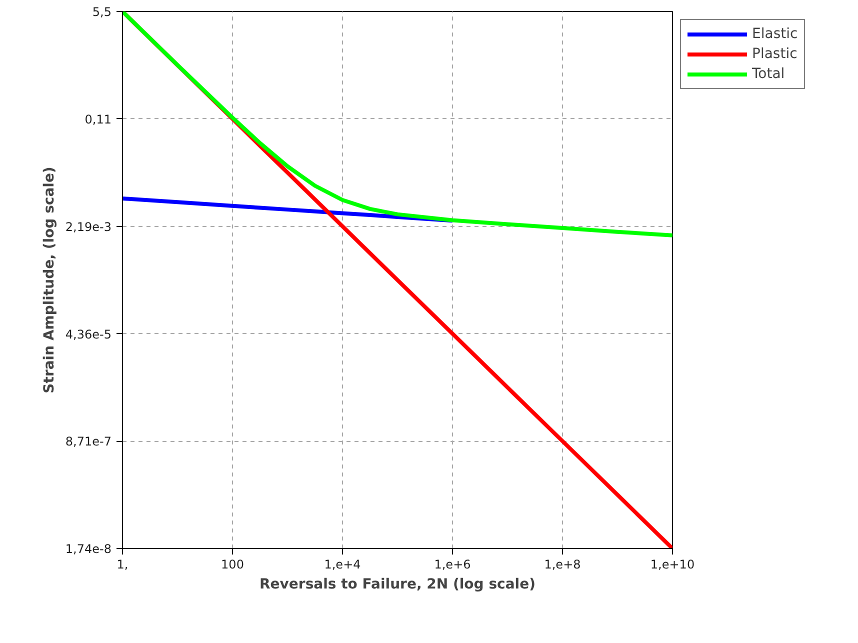 This screenshot has width=858, height=643. What do you see at coordinates (122, 565) in the screenshot?
I see `x-tick-label: 1,` at bounding box center [122, 565].